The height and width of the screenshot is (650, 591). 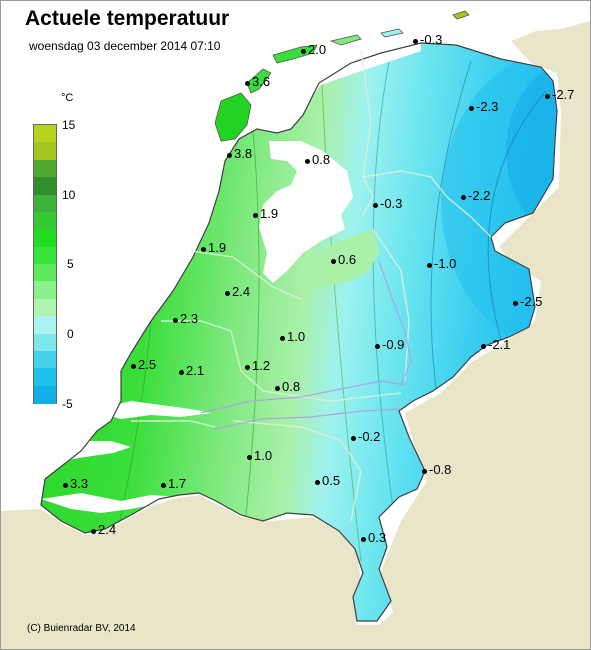 I want to click on station-temperature: -0.9, so click(x=393, y=344).